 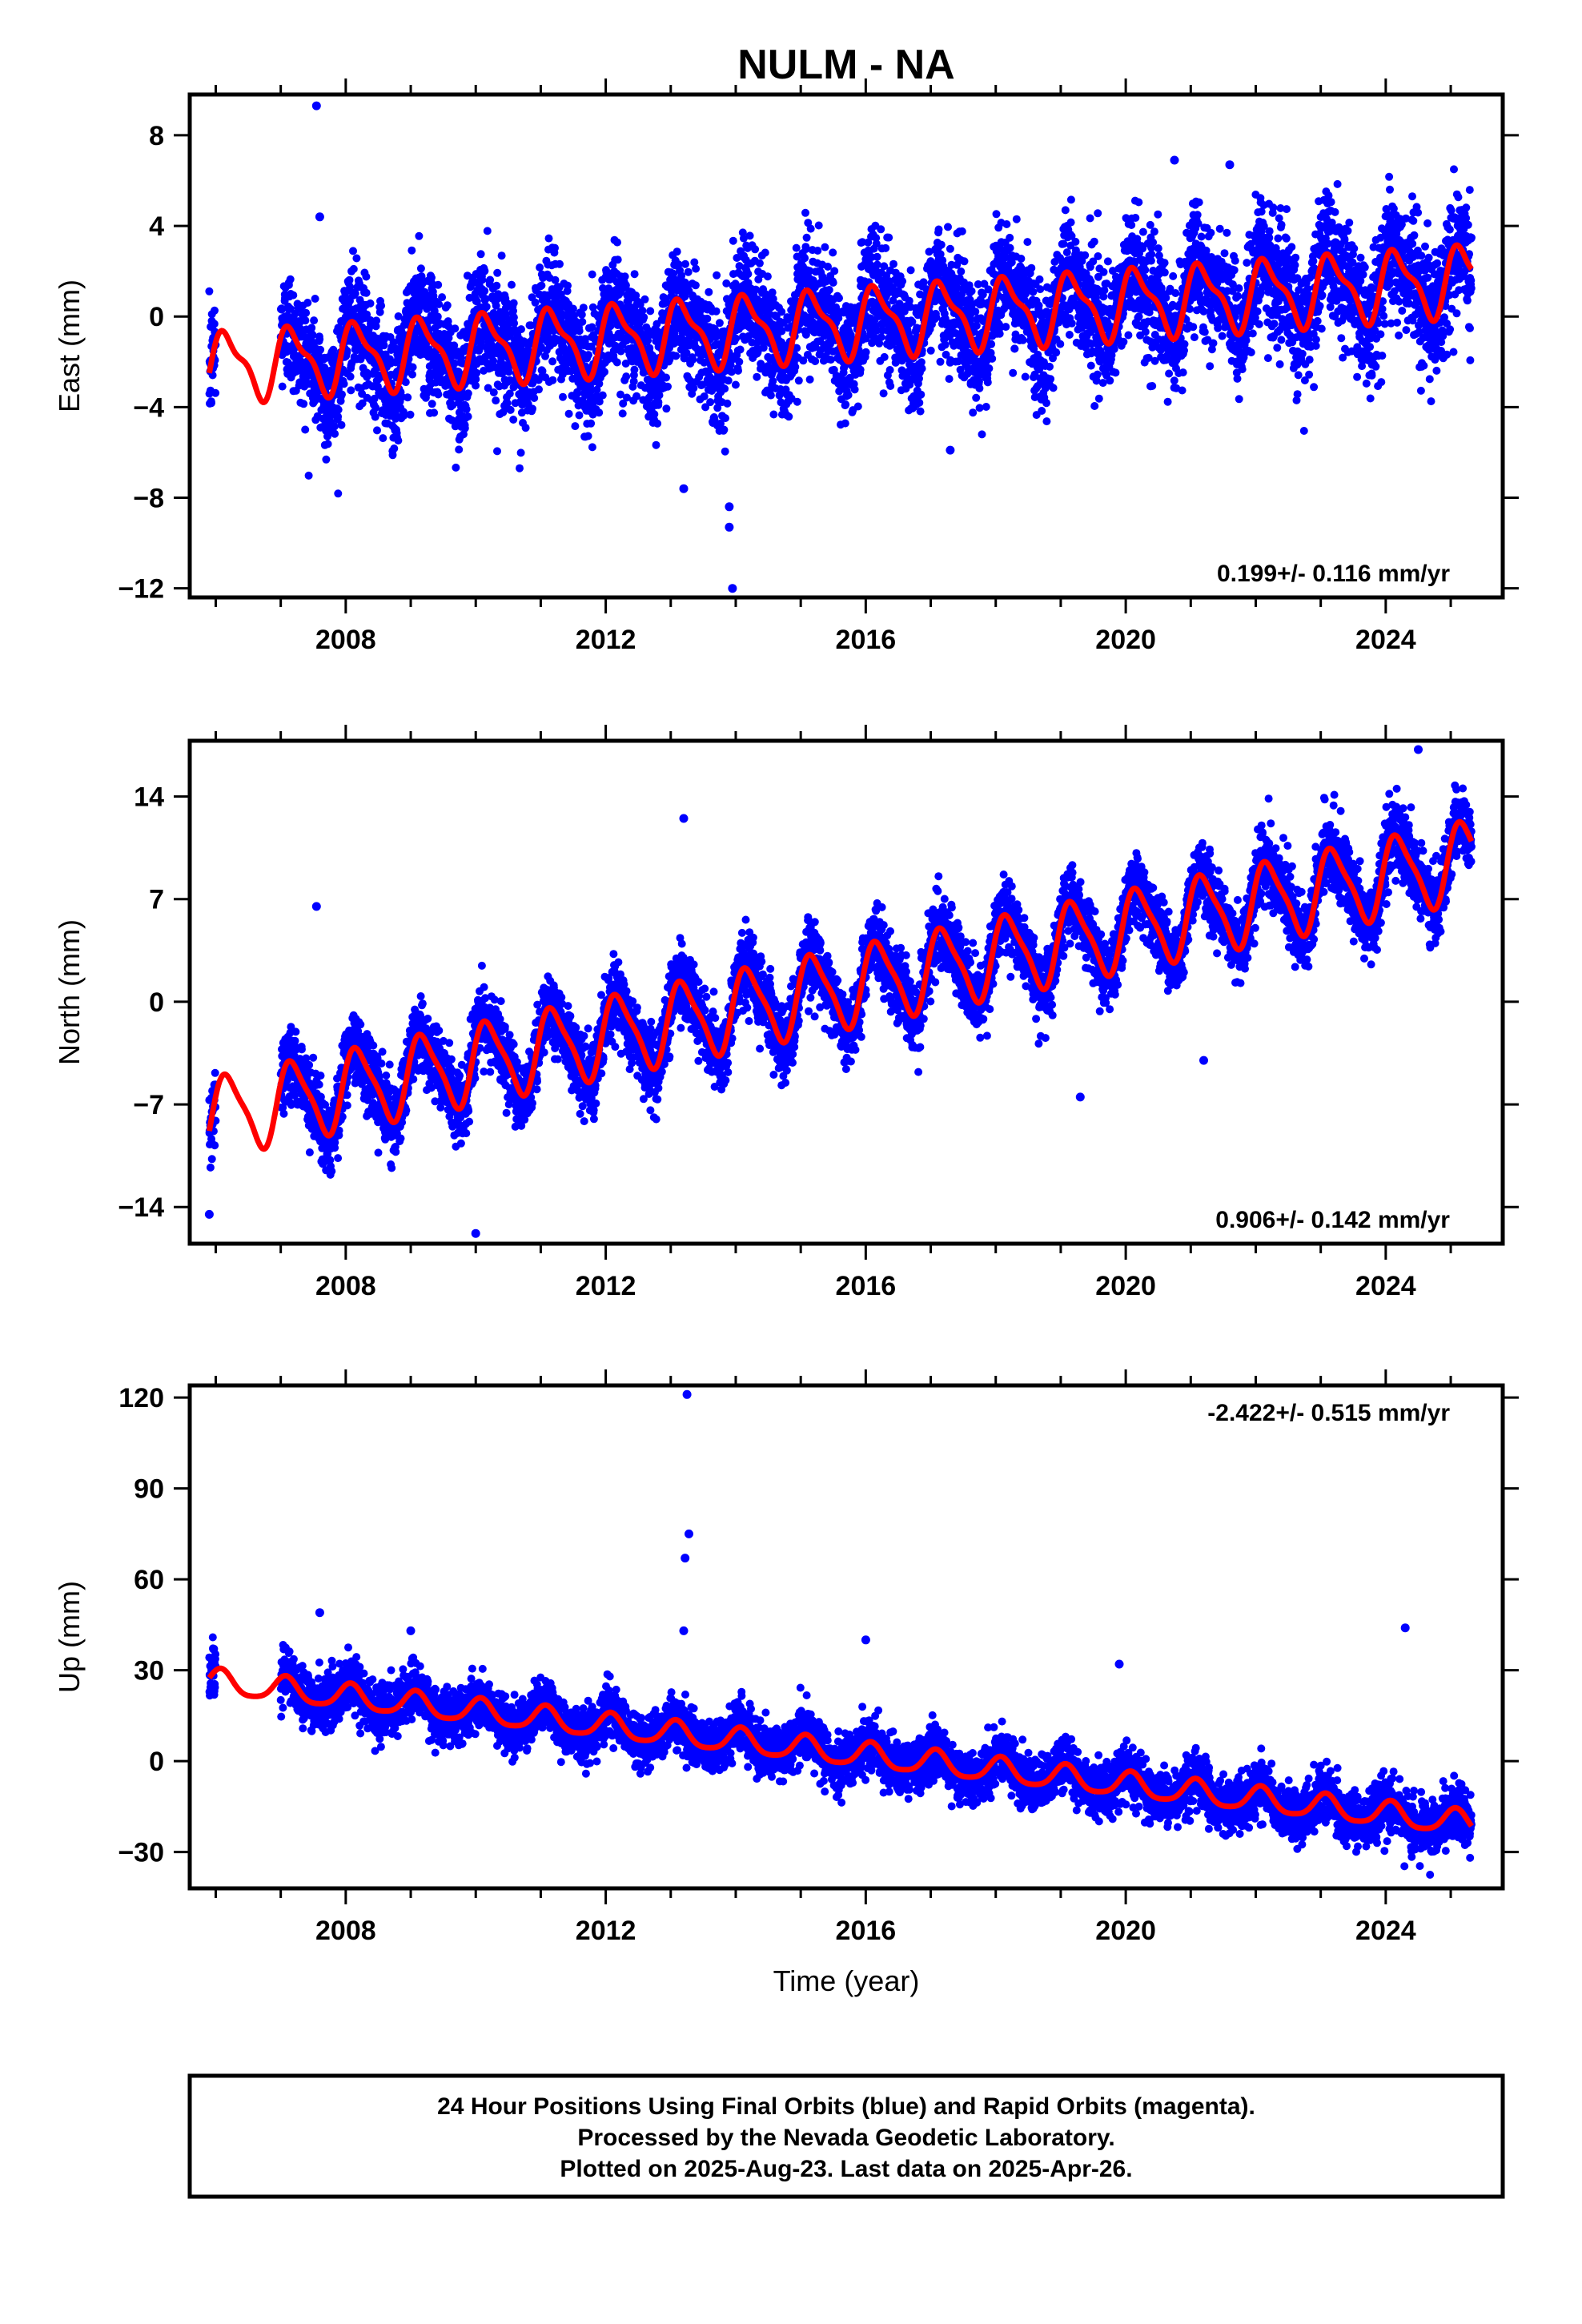 What do you see at coordinates (846, 65) in the screenshot?
I see `chart-title: NULM - NA` at bounding box center [846, 65].